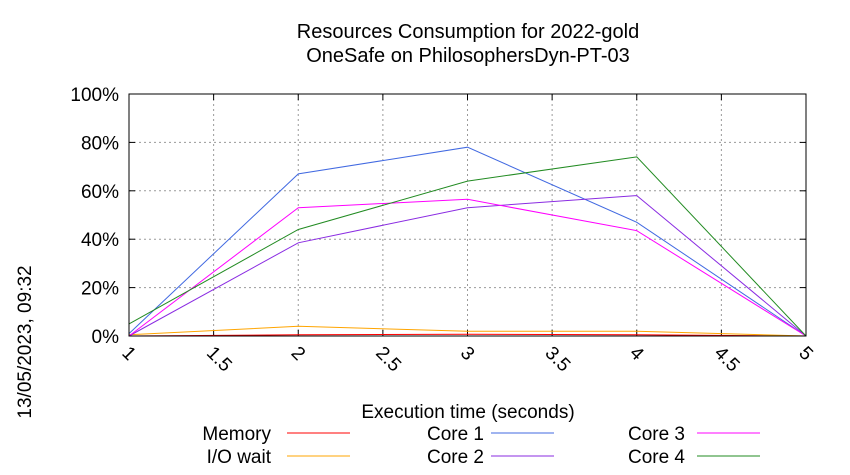  Describe the element at coordinates (100, 192) in the screenshot. I see `y-tick-label: 60%` at that location.